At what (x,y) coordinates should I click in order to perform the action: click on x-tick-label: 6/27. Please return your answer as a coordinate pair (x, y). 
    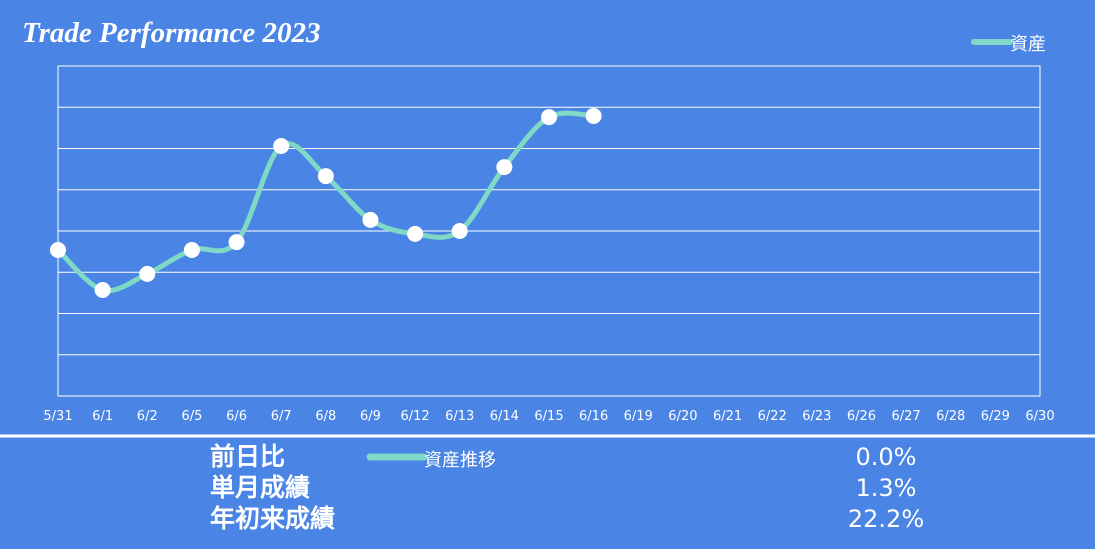
    Looking at the image, I should click on (905, 416).